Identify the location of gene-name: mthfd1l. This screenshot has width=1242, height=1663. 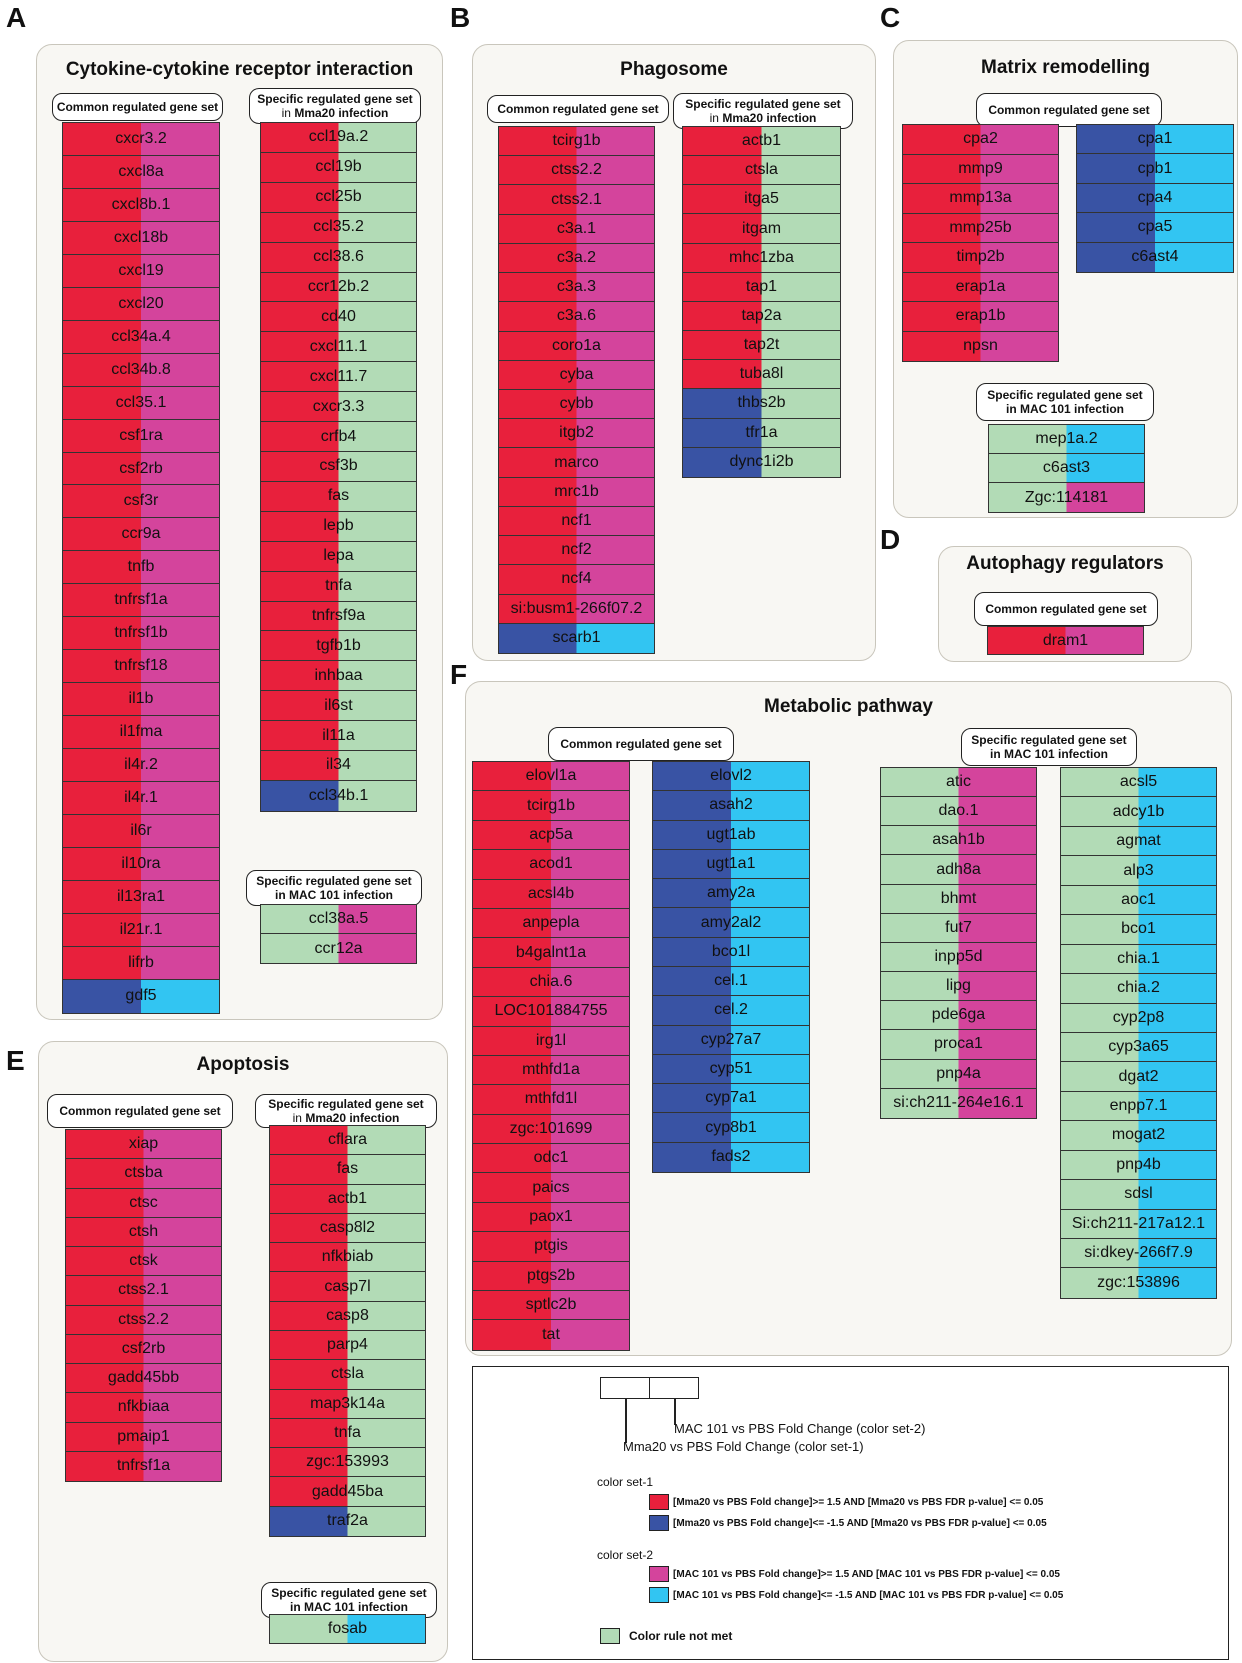
(551, 1099).